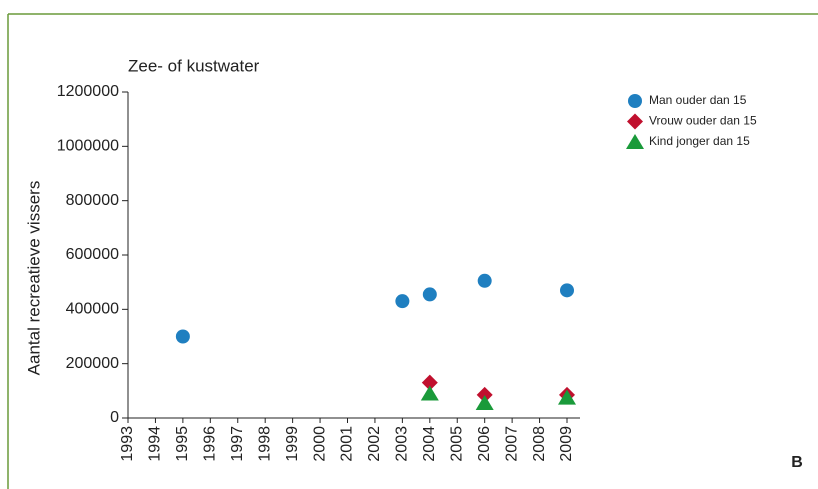 This screenshot has height=489, width=818. I want to click on x-tick-label: 2005, so click(456, 444).